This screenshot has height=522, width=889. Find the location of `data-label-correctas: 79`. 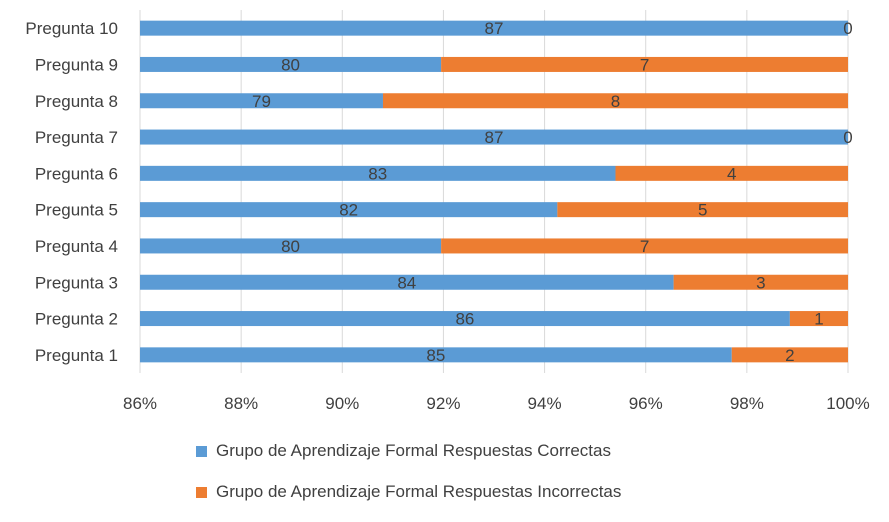

data-label-correctas: 79 is located at coordinates (261, 101).